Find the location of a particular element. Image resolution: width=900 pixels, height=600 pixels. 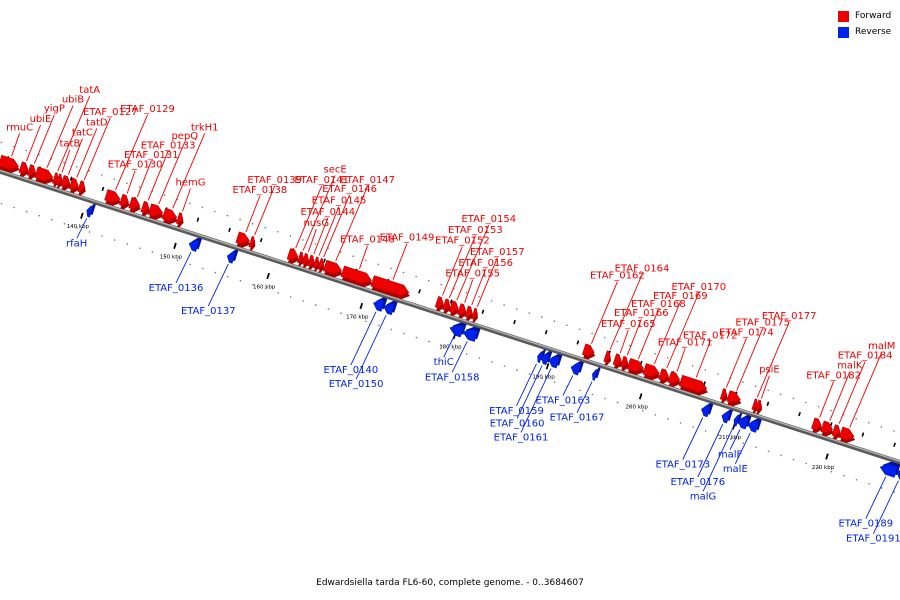

gene-ubiE is located at coordinates (25, 169).